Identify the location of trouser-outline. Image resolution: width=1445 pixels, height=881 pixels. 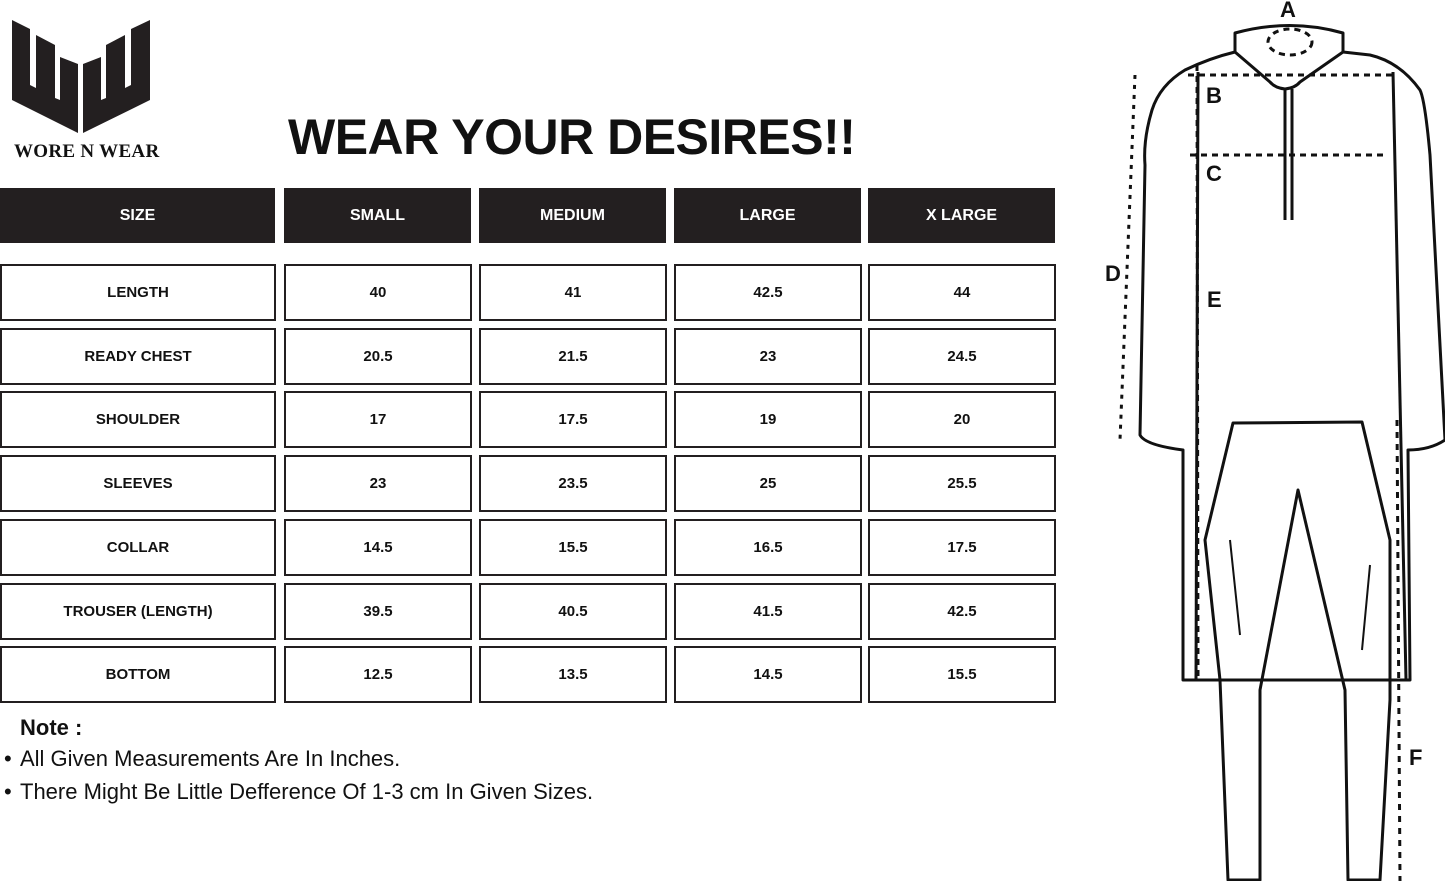
(1297, 650).